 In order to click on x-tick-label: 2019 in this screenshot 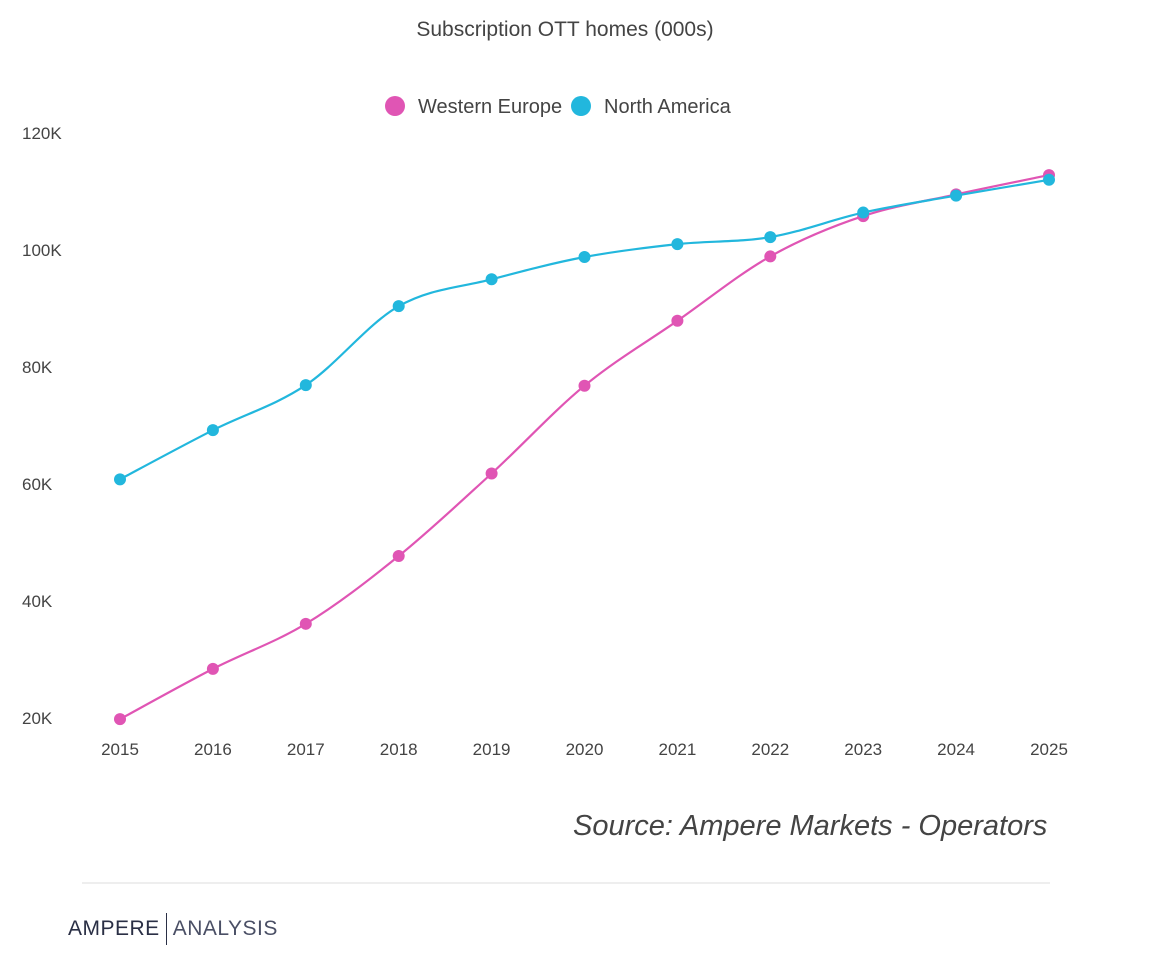, I will do `click(492, 749)`.